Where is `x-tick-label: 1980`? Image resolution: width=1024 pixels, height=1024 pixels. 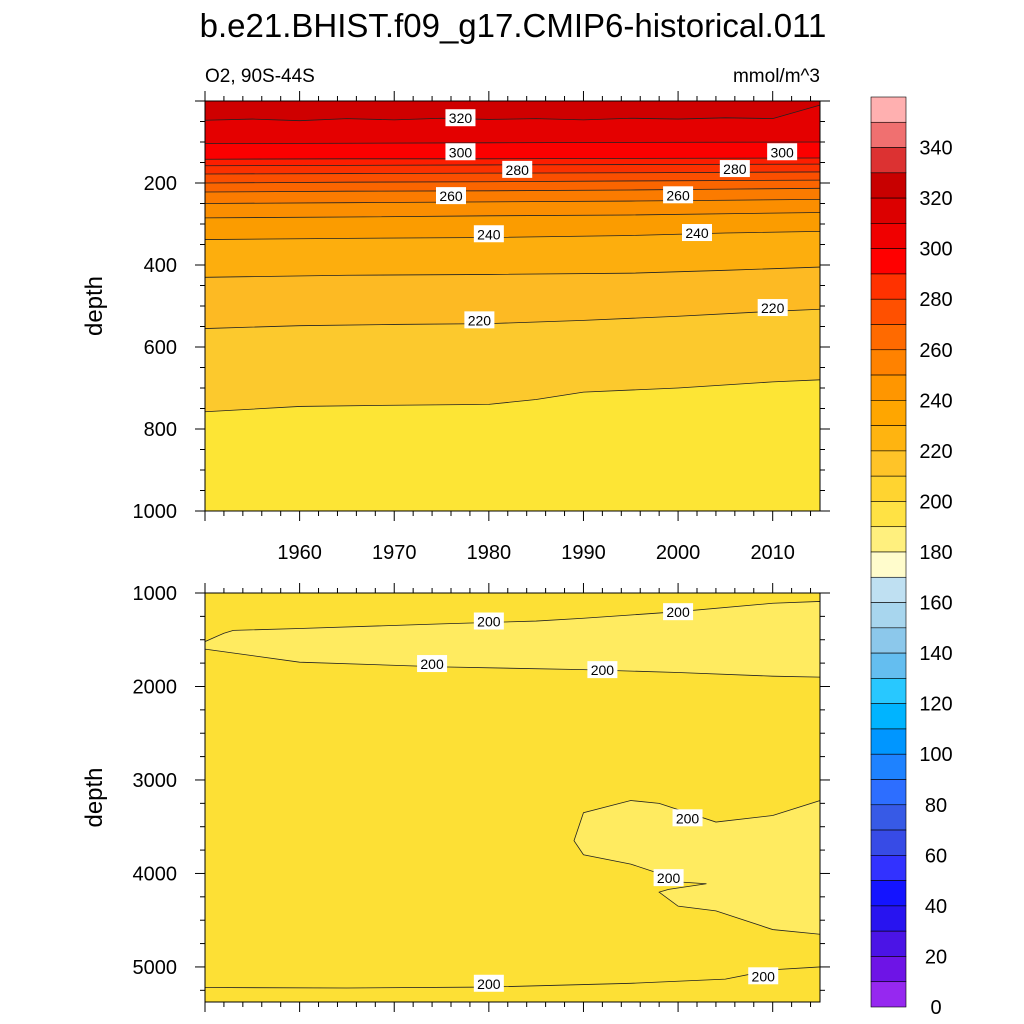 x-tick-label: 1980 is located at coordinates (489, 553).